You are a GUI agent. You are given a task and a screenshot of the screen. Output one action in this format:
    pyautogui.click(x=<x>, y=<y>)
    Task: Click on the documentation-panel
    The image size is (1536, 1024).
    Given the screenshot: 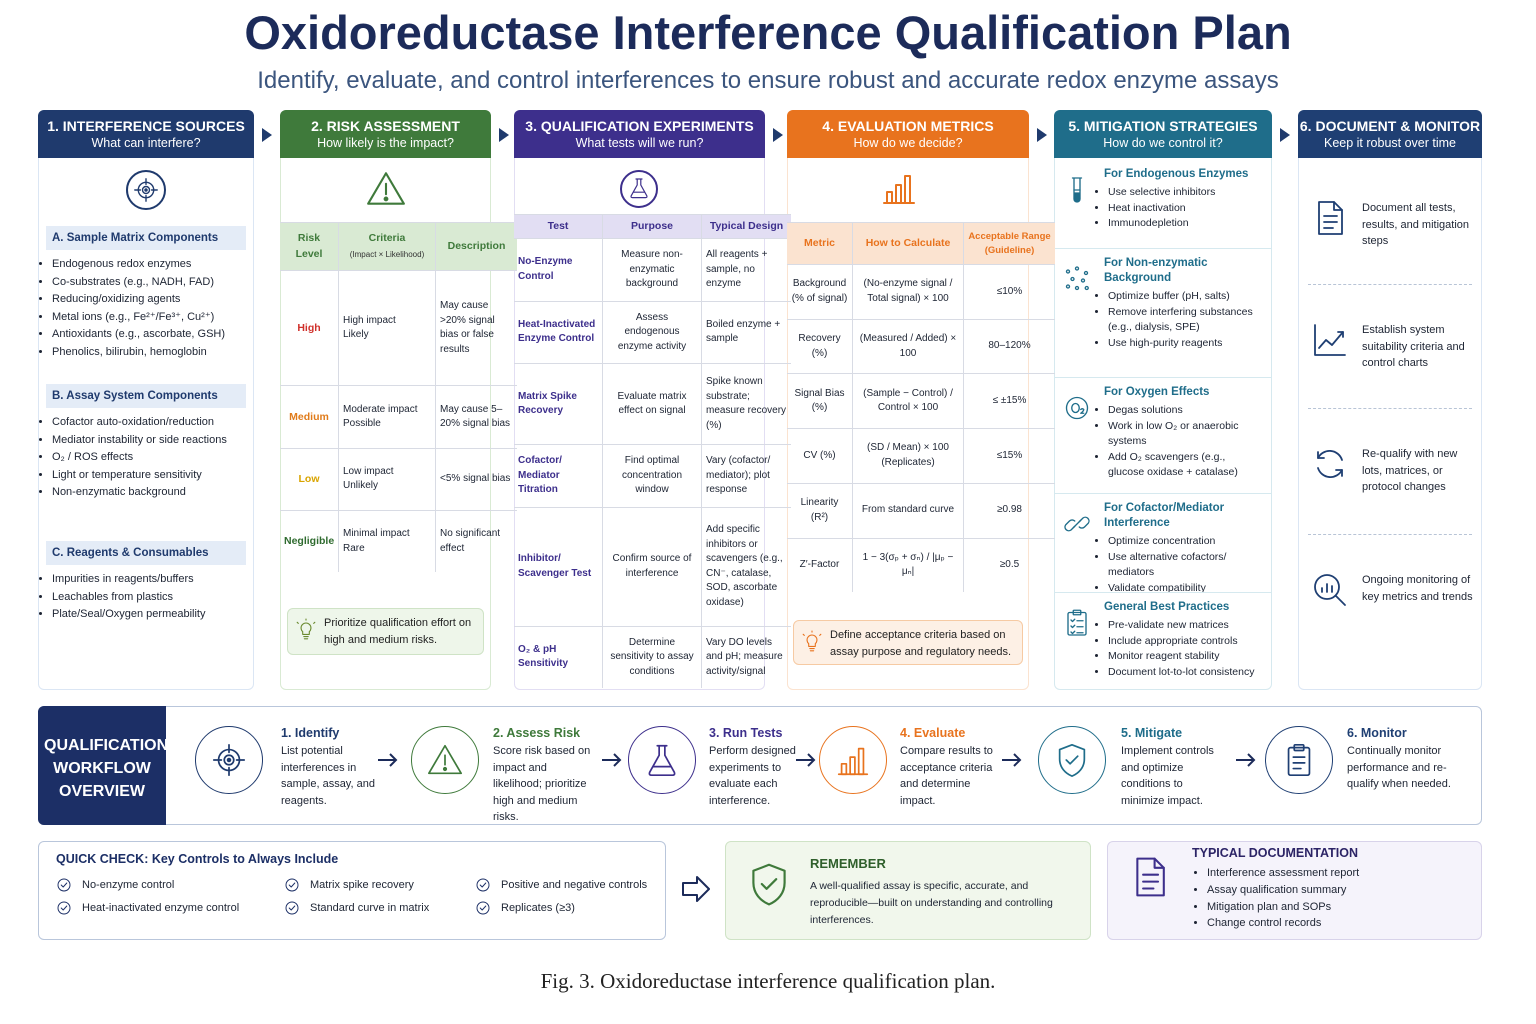 What is the action you would take?
    pyautogui.click(x=1294, y=890)
    